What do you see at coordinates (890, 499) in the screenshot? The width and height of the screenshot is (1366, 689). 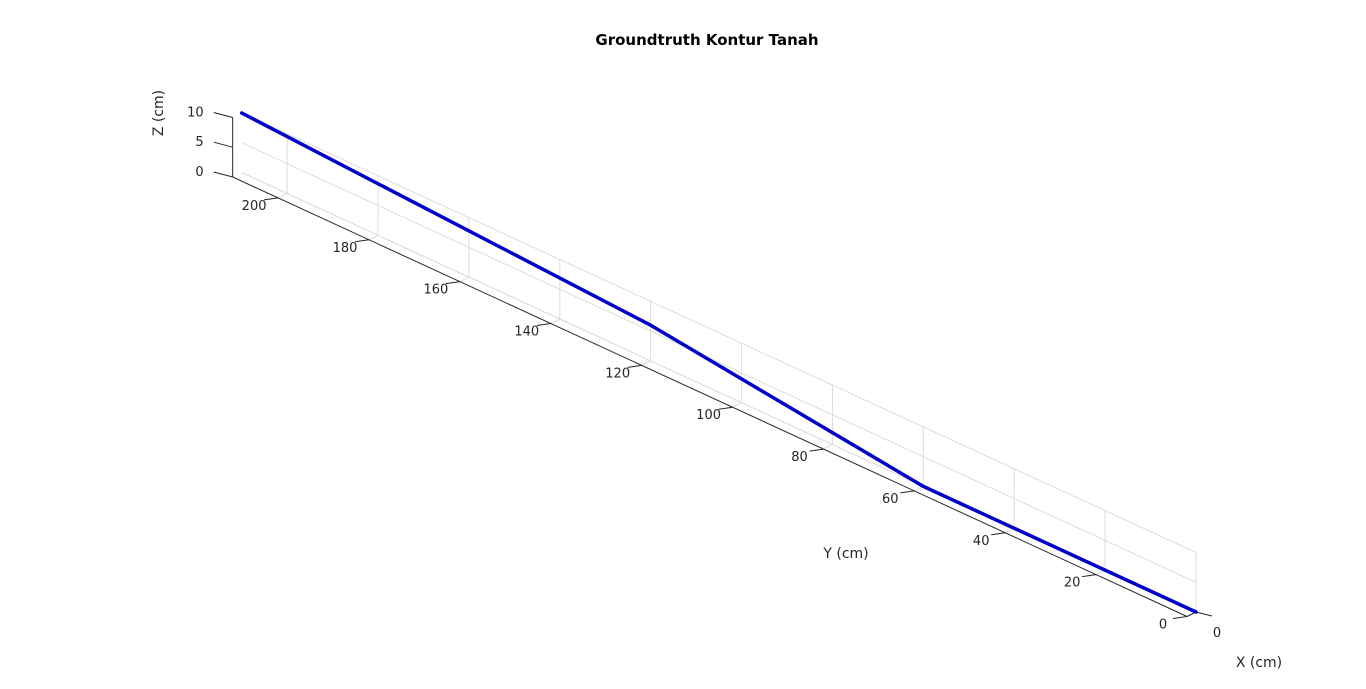 I see `y-tick-label: 60` at bounding box center [890, 499].